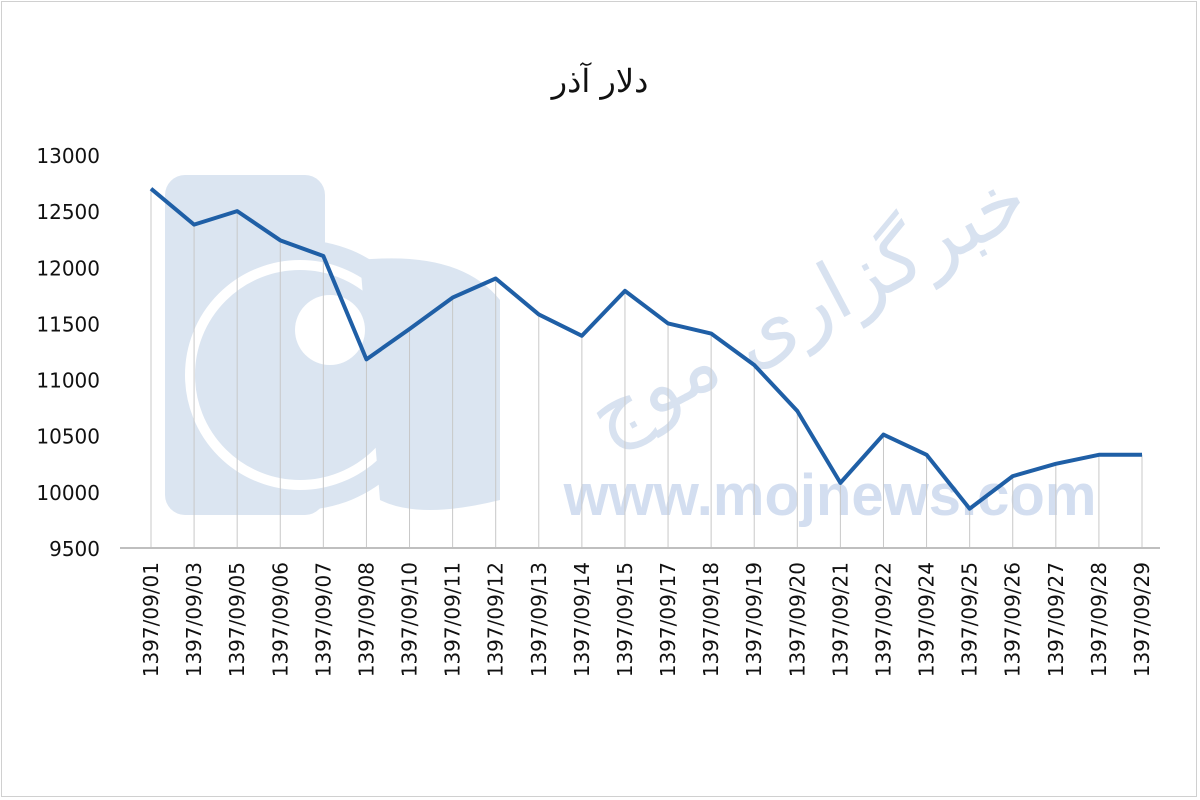 This screenshot has width=1200, height=800. Describe the element at coordinates (151, 619) in the screenshot. I see `x-tick-label: 1397/09/01` at that location.